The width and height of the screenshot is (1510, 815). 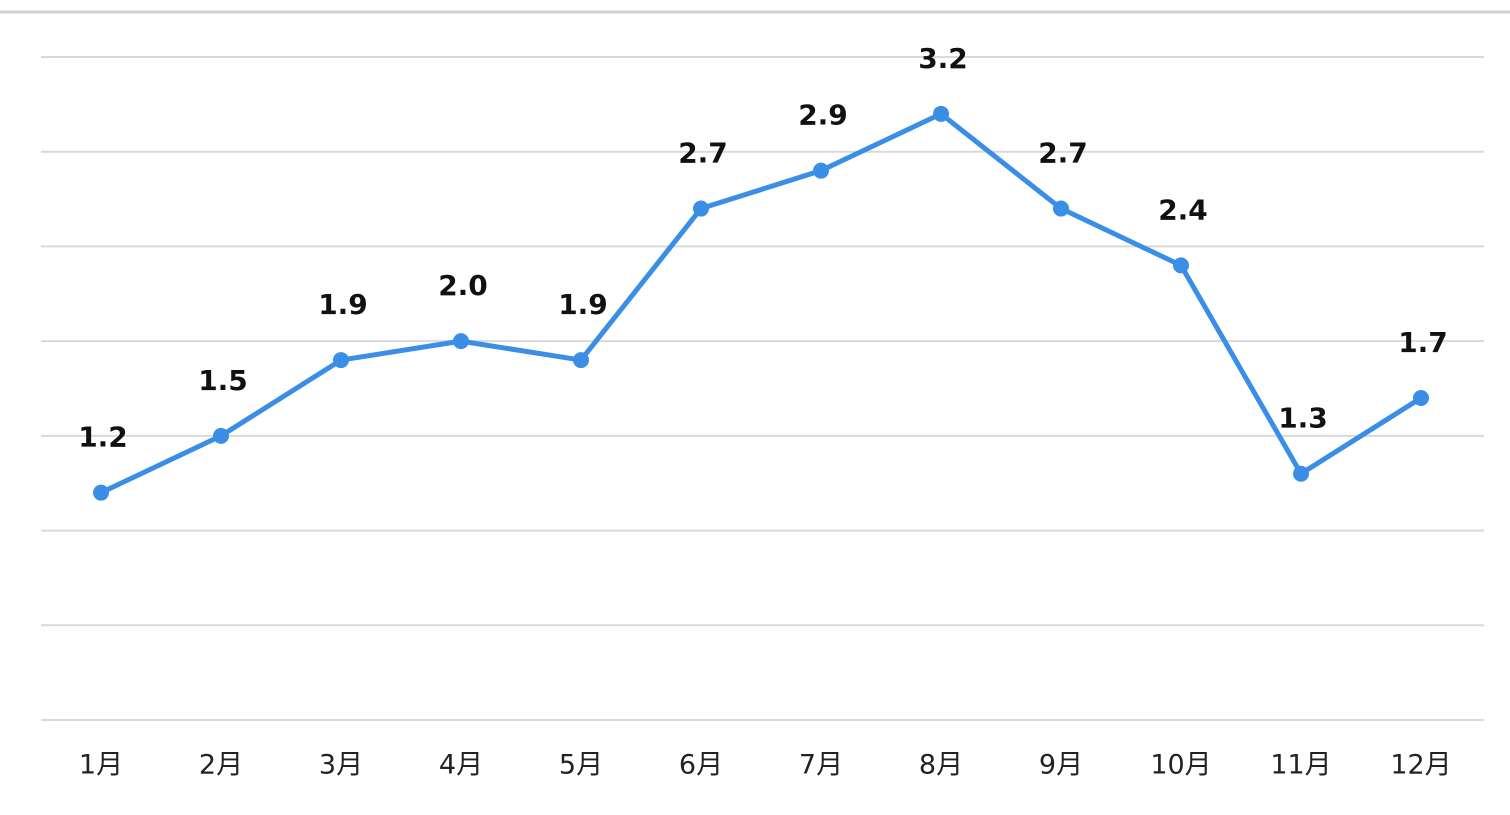 What do you see at coordinates (461, 765) in the screenshot?
I see `x-tick-label: 4月` at bounding box center [461, 765].